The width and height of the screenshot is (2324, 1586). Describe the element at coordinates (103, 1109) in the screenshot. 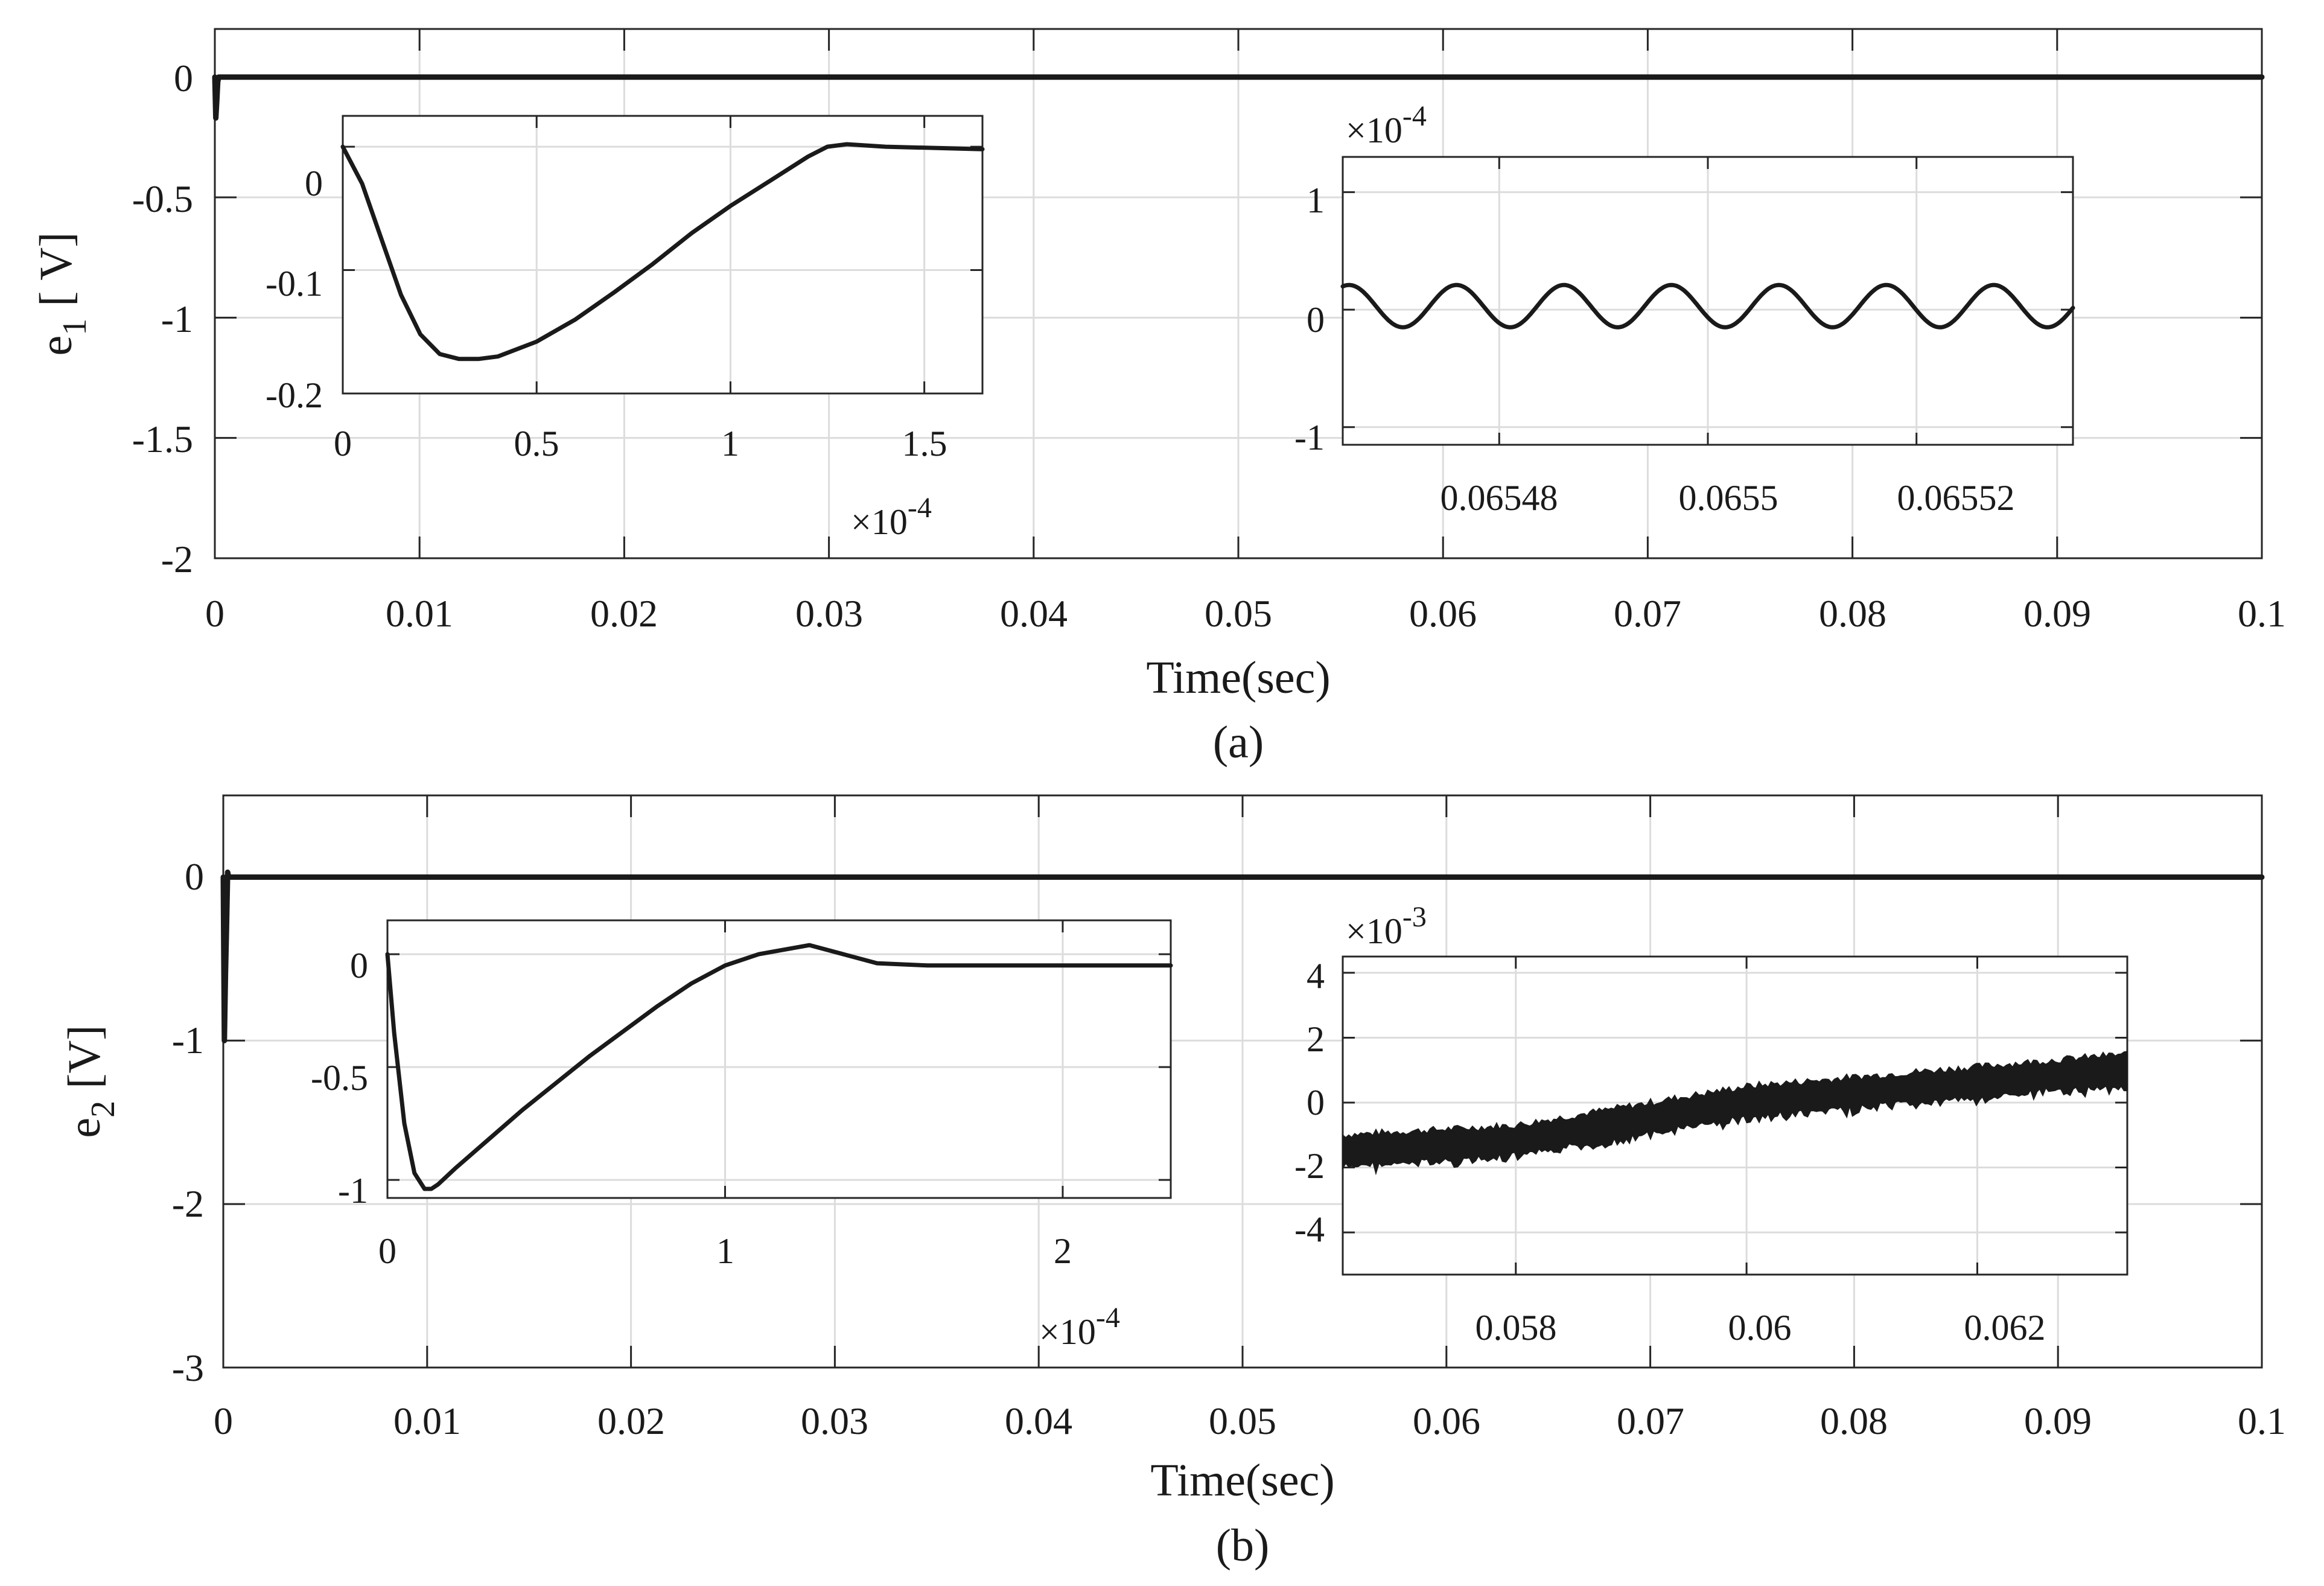

I see `y-axis-label-sub: 2` at that location.